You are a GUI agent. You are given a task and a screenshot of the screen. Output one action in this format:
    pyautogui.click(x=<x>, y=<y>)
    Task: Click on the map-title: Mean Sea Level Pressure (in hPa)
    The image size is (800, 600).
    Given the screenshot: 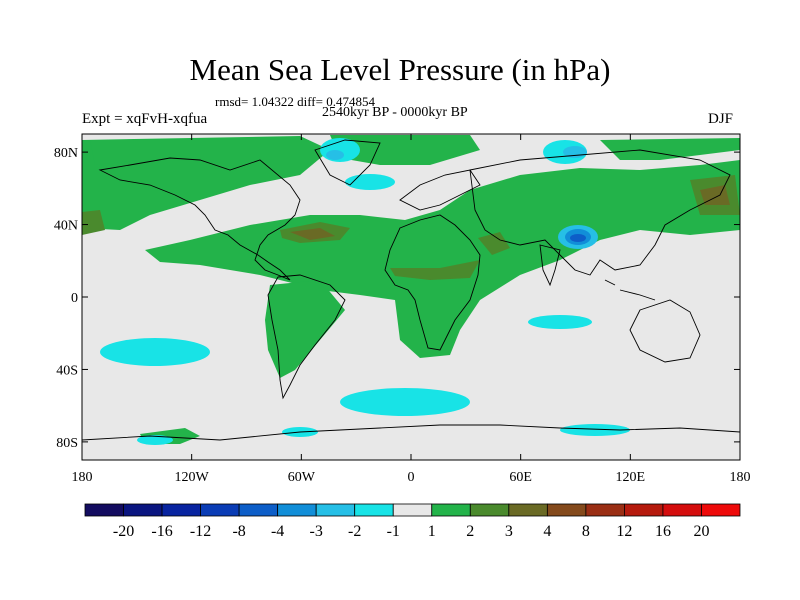 What is the action you would take?
    pyautogui.click(x=400, y=69)
    